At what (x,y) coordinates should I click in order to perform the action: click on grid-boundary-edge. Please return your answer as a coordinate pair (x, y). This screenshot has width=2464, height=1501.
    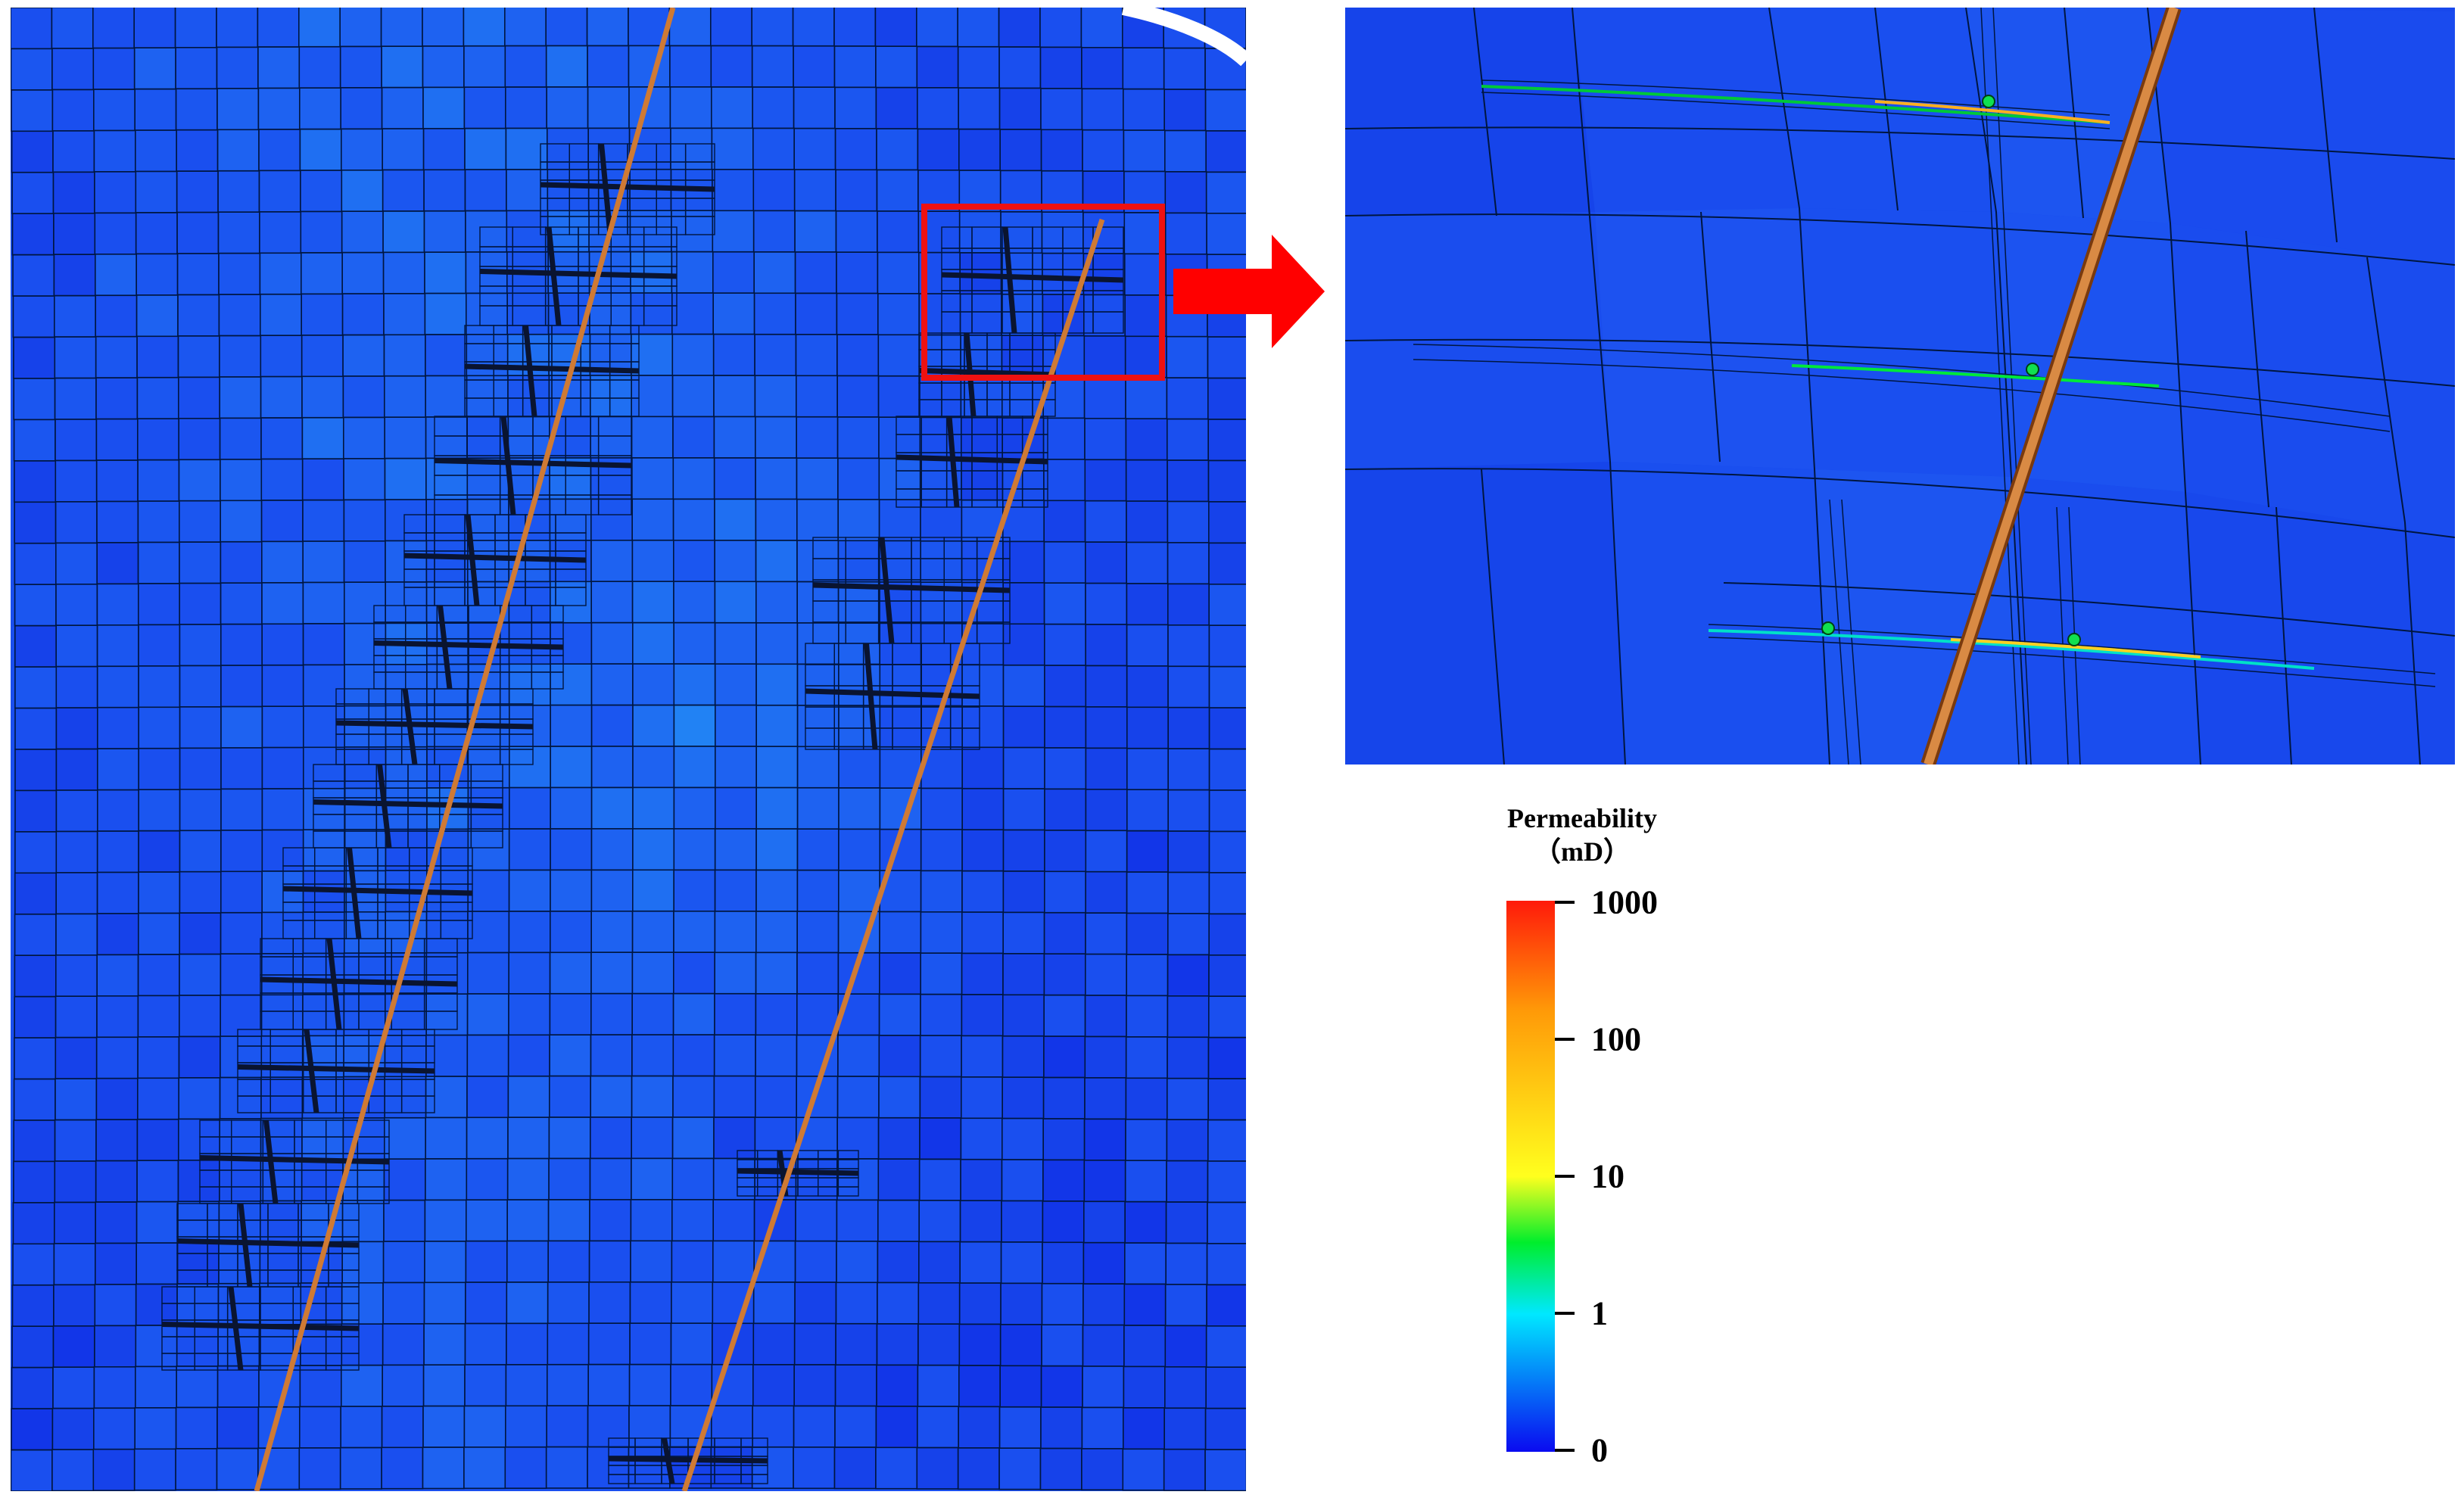
    Looking at the image, I should click on (1183, 37).